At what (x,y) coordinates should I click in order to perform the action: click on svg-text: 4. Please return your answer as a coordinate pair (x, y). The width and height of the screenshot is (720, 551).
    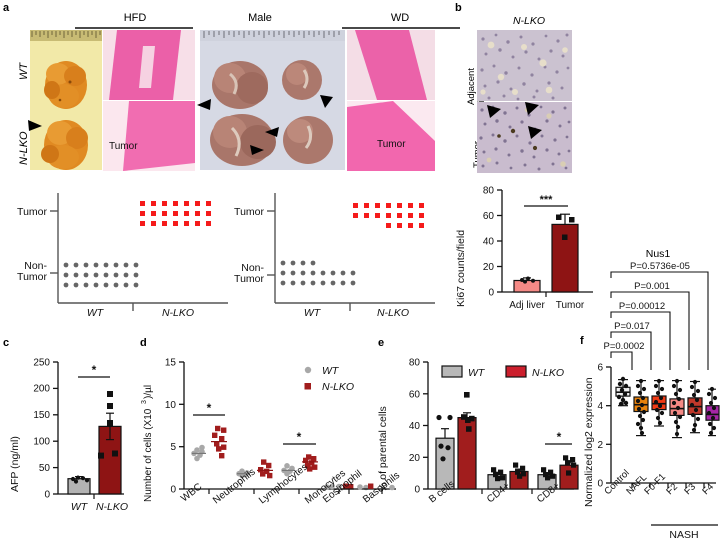
    Looking at the image, I should click on (600, 406).